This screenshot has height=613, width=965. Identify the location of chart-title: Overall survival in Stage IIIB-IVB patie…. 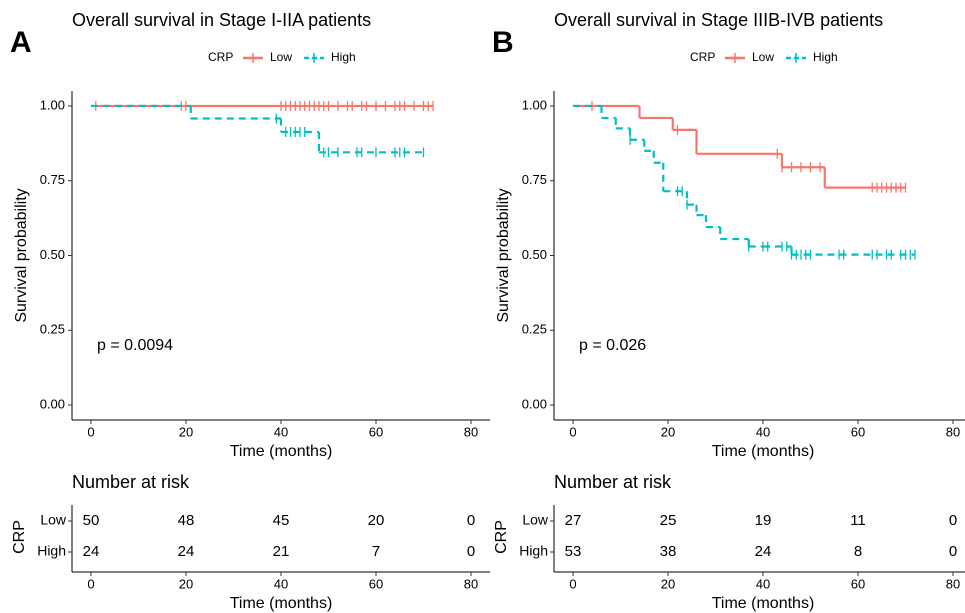
(718, 20).